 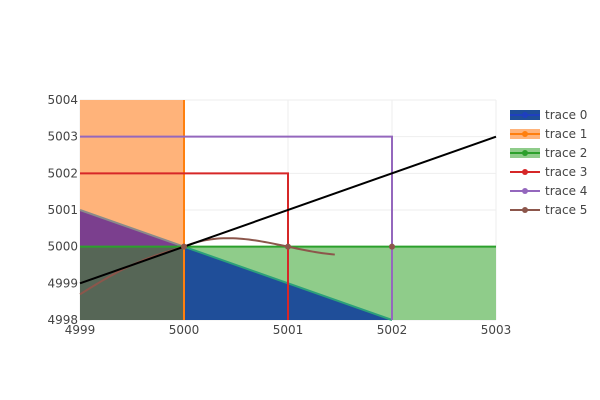 I want to click on legend-item-trace-2: trace 2, so click(x=548, y=153).